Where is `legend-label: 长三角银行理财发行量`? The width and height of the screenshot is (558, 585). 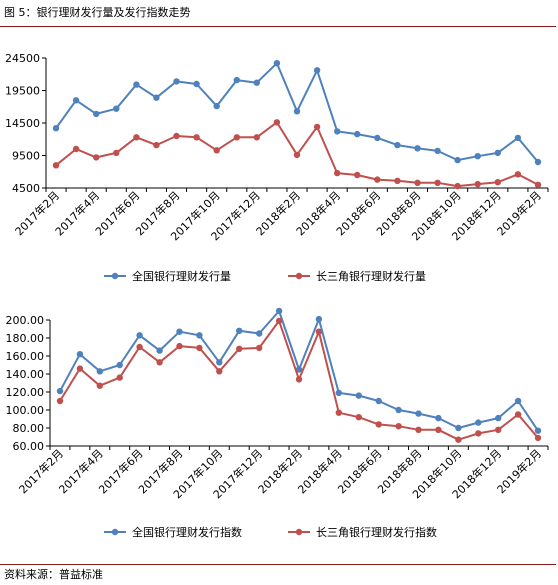
legend-label: 长三角银行理财发行量 is located at coordinates (371, 276).